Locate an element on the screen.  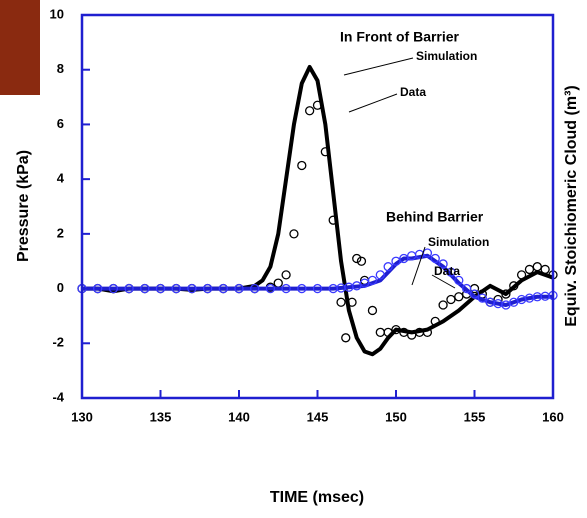
y-tick-label: 6 is located at coordinates (60, 123).